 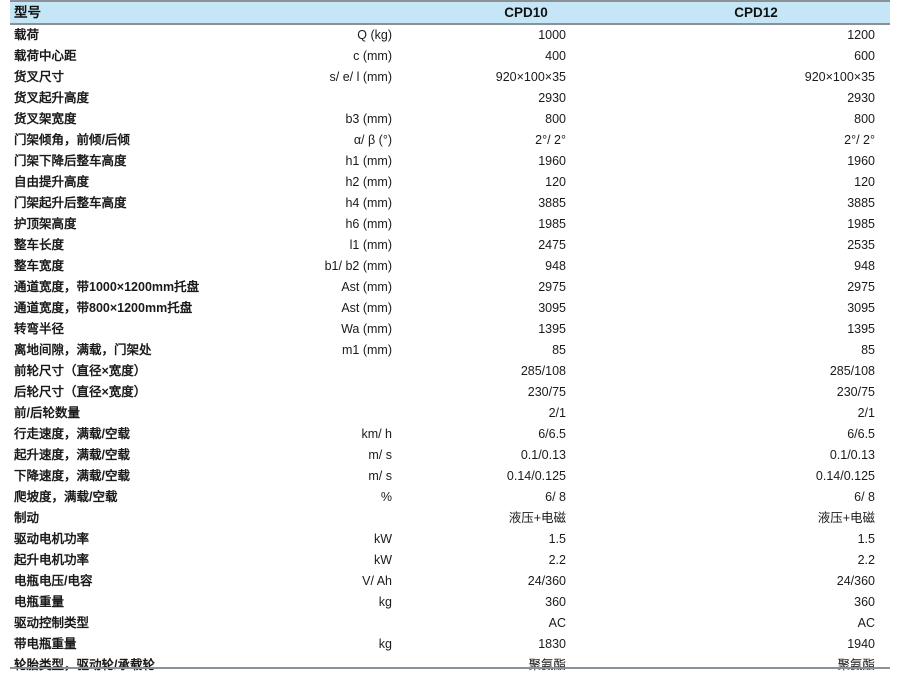 I want to click on row-label: 行走速度，满载/空载, so click(x=72, y=434).